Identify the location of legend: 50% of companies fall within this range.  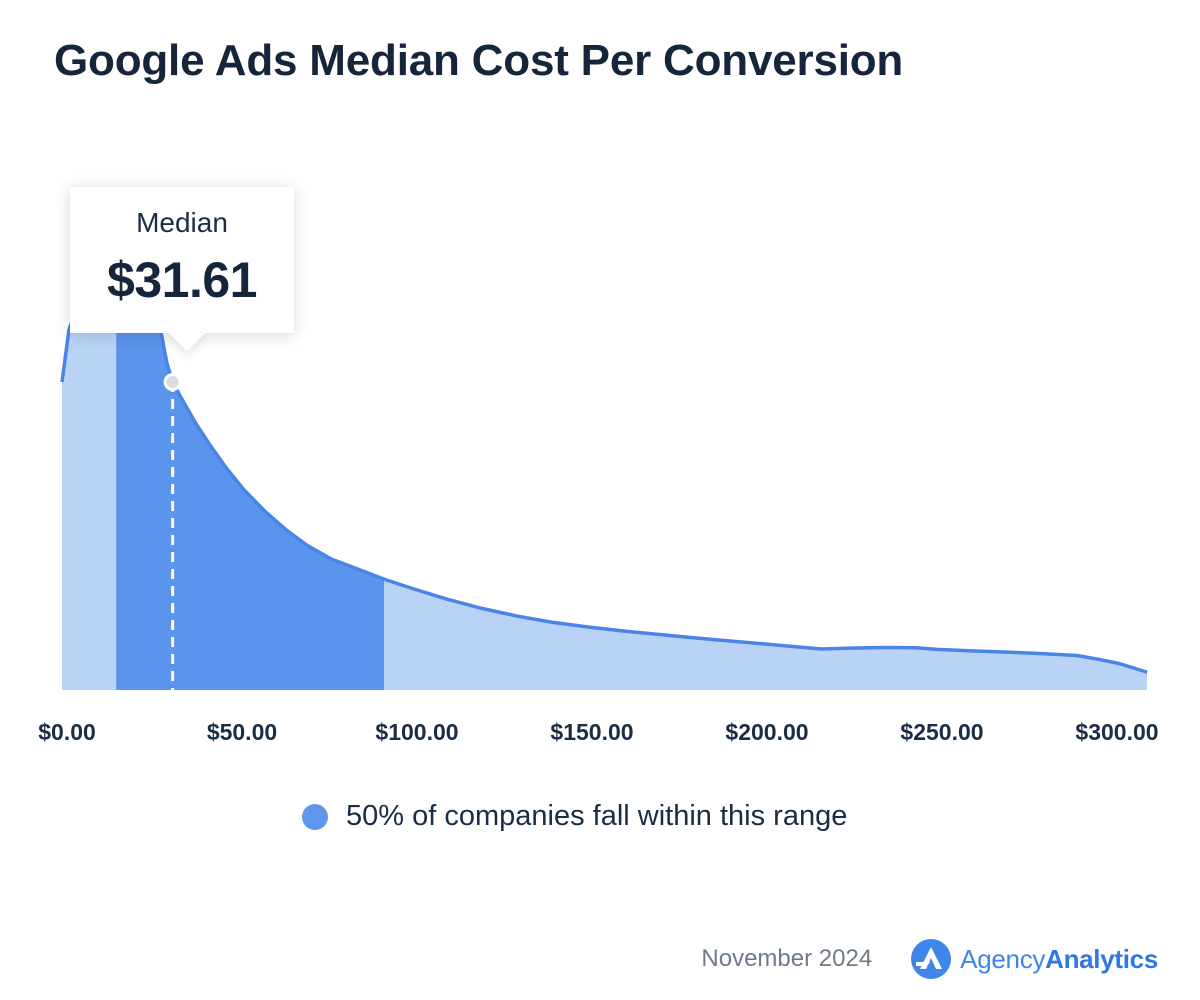
(574, 816).